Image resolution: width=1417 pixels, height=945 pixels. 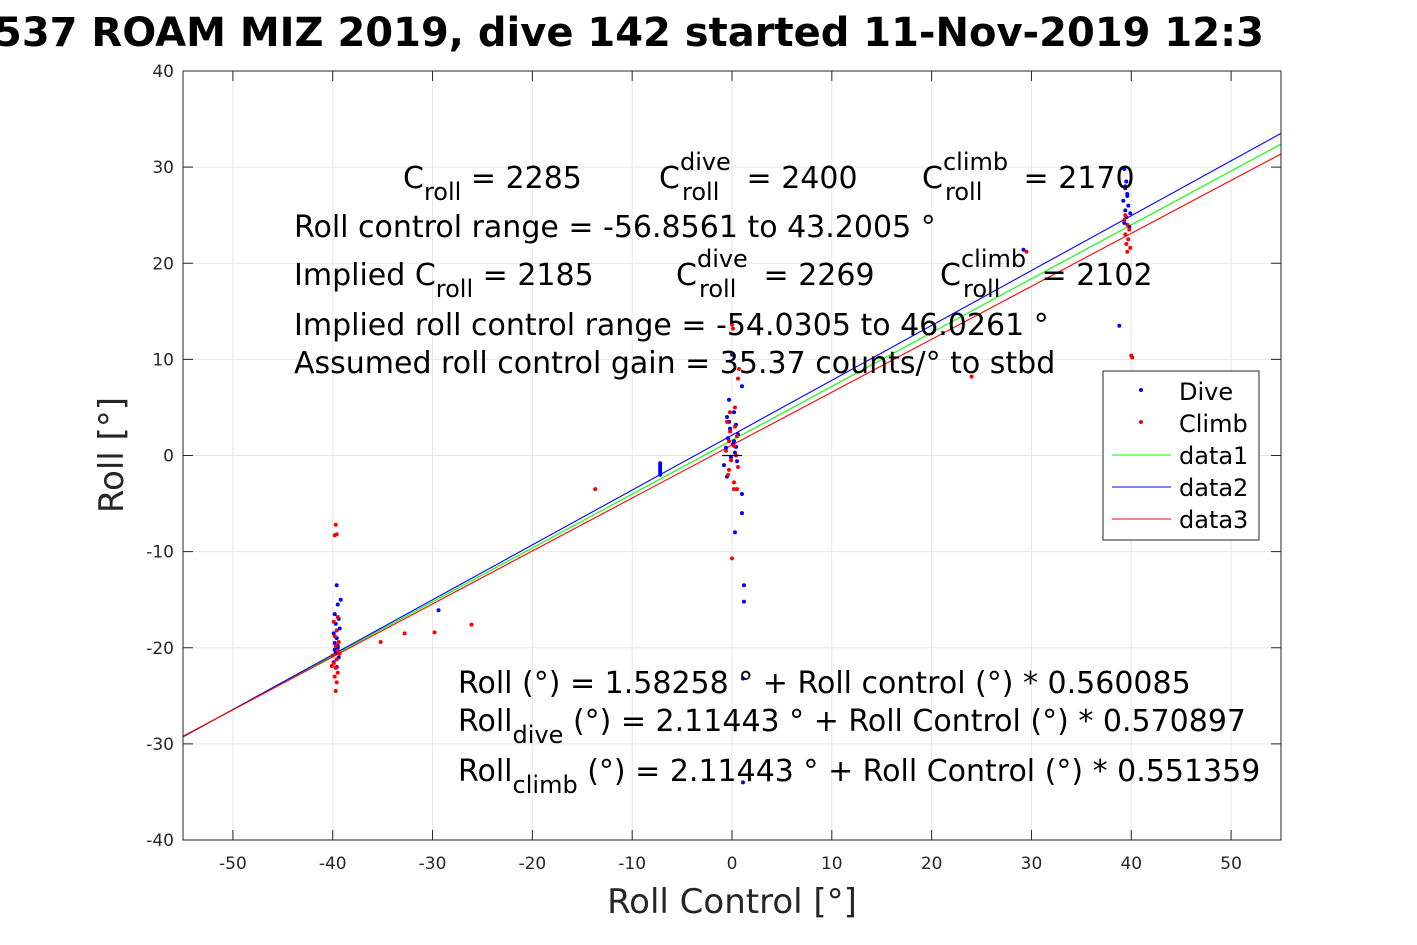 I want to click on y-tick-label: 40, so click(x=163, y=72).